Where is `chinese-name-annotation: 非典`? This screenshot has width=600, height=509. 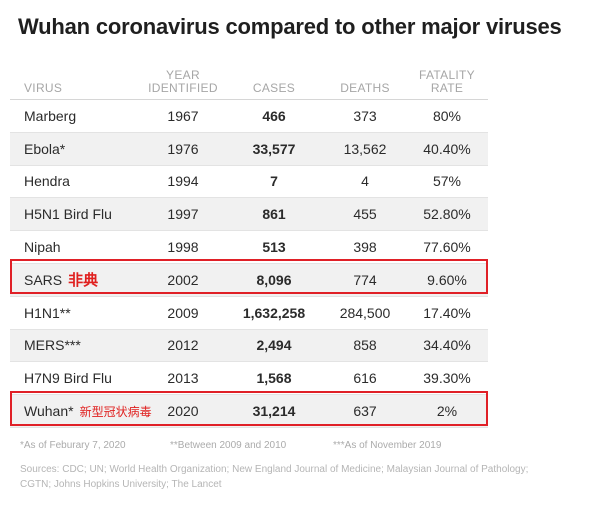
chinese-name-annotation: 非典 is located at coordinates (83, 281).